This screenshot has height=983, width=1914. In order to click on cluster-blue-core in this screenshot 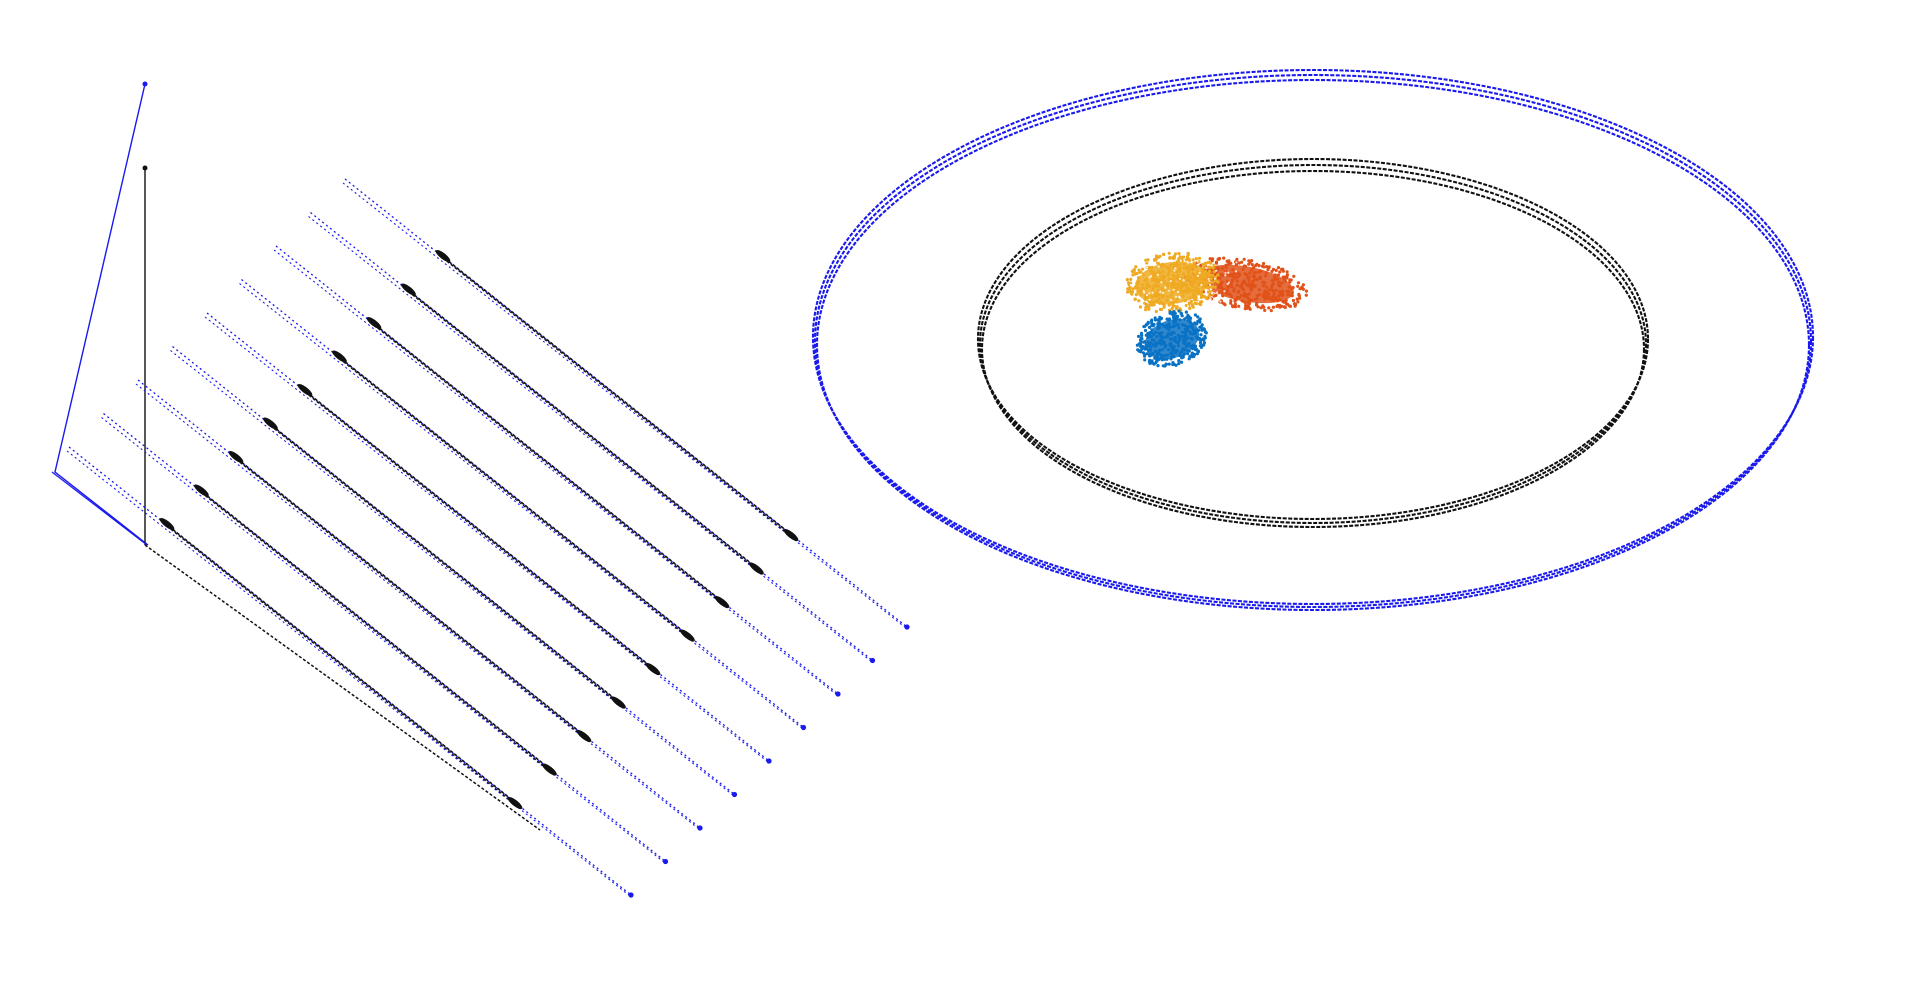, I will do `click(1172, 339)`.